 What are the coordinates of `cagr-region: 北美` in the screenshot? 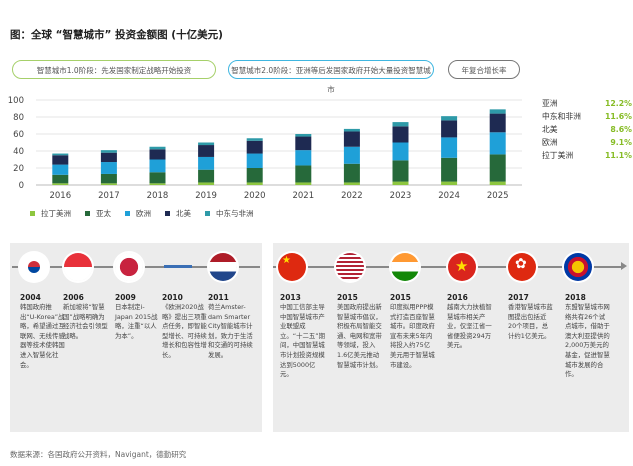 It's located at (550, 129).